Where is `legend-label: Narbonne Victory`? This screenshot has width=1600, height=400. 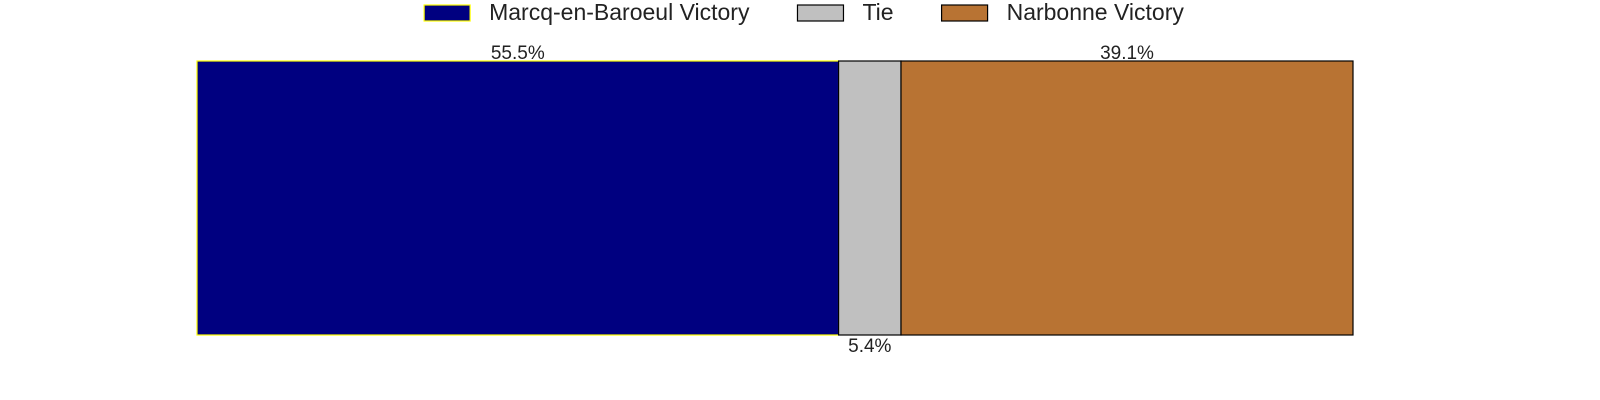 legend-label: Narbonne Victory is located at coordinates (1096, 12).